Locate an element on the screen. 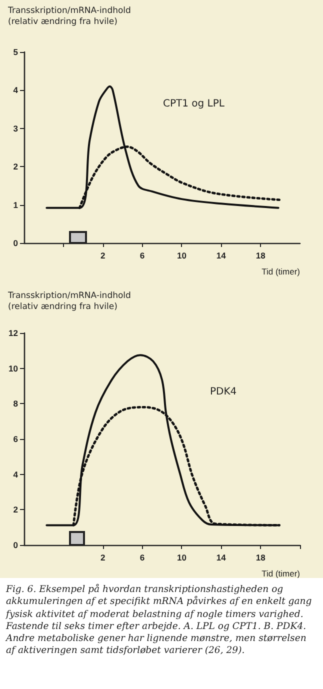 This screenshot has height=689, width=323. y-tick-label: 5 is located at coordinates (15, 52).